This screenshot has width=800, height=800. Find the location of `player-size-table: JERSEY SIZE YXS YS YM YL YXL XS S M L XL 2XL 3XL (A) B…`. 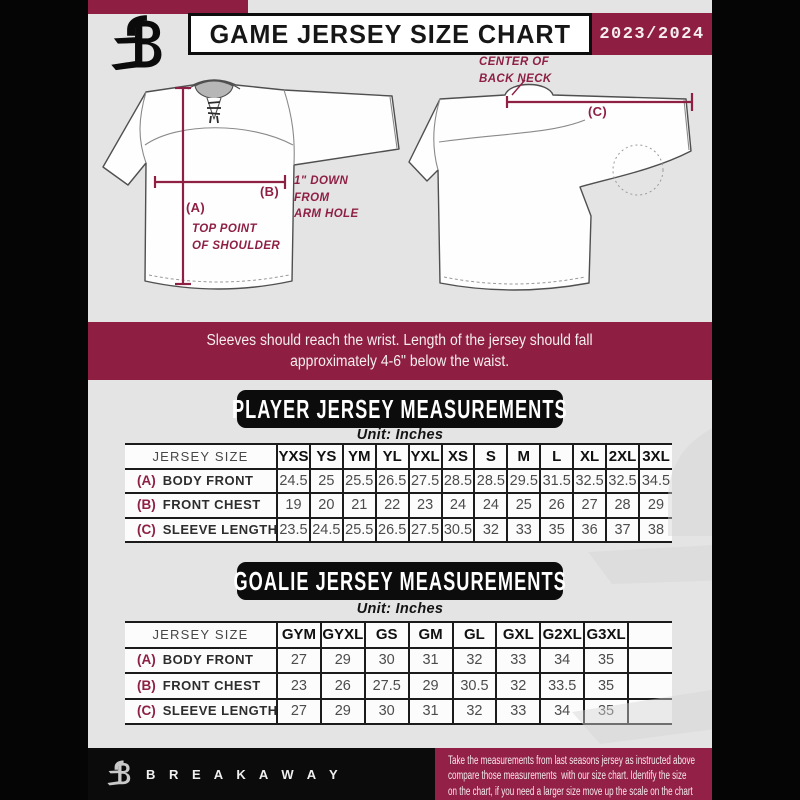

player-size-table: JERSEY SIZE YXS YS YM YL YXL XS S M L XL 2XL 3XL (A) B… is located at coordinates (398, 493).